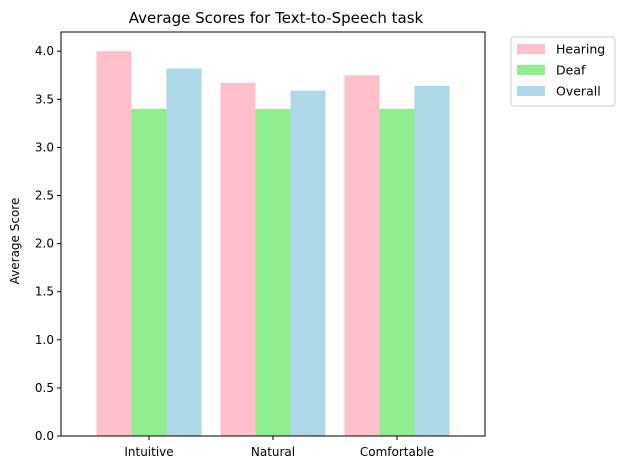 The image size is (626, 470). Describe the element at coordinates (148, 452) in the screenshot. I see `x-tick-label: Intuitive` at that location.